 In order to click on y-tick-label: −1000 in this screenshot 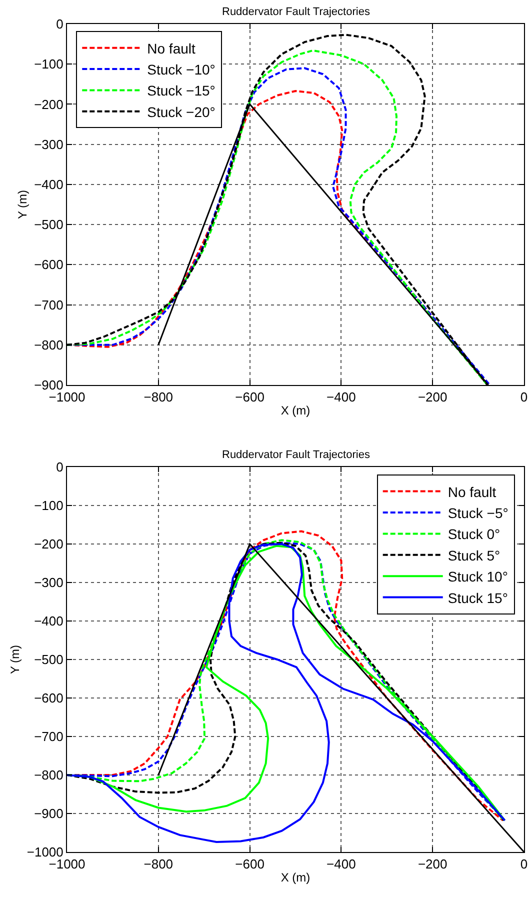, I will do `click(45, 852)`.